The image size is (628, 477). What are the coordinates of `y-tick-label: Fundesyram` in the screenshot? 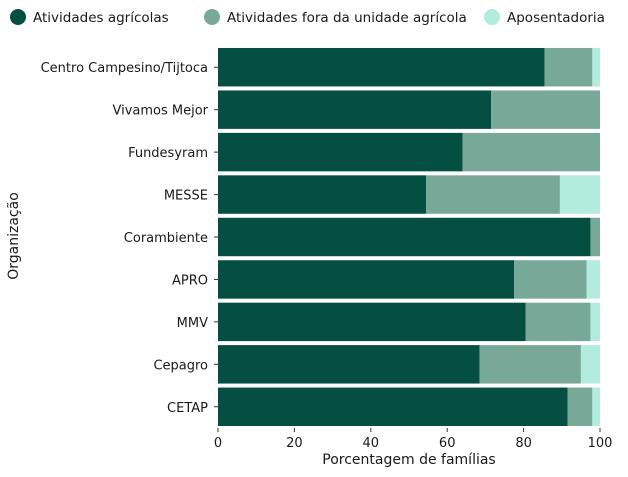 It's located at (168, 153).